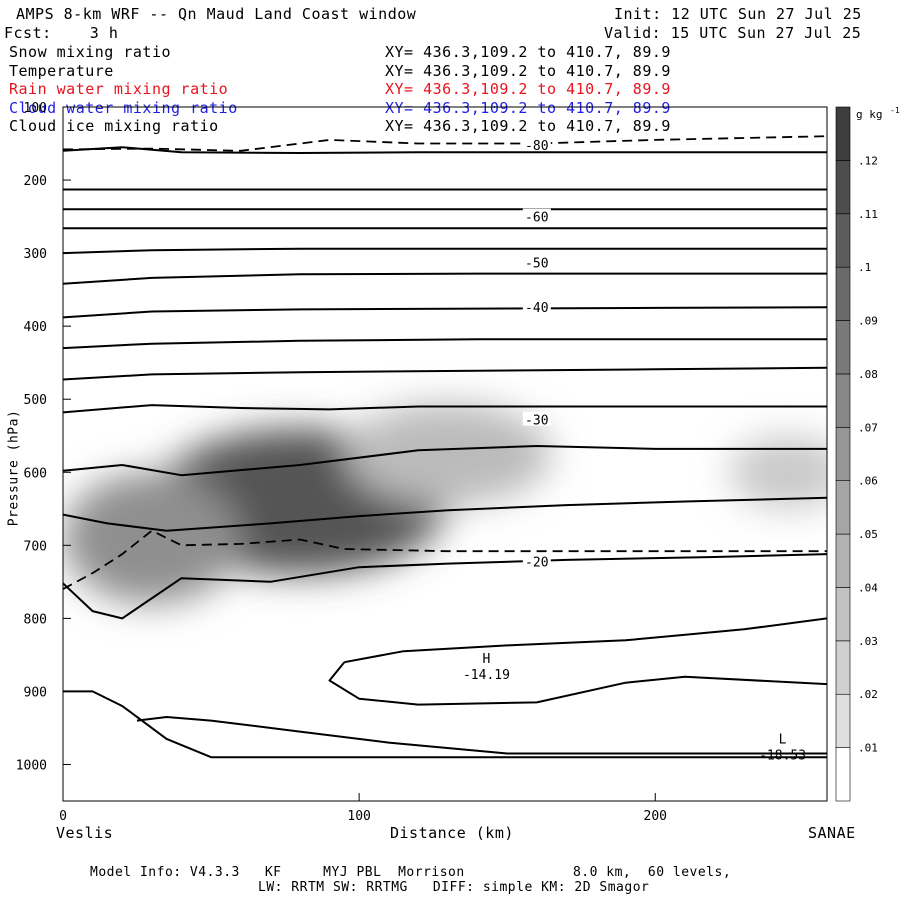 The width and height of the screenshot is (900, 900). Describe the element at coordinates (35, 546) in the screenshot. I see `y-tick-label: 700` at that location.